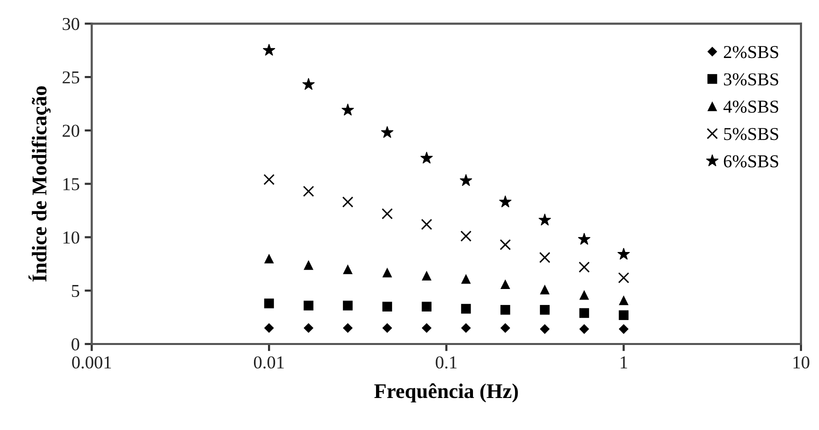 The image size is (819, 430). I want to click on y-tick-label: 20, so click(71, 130).